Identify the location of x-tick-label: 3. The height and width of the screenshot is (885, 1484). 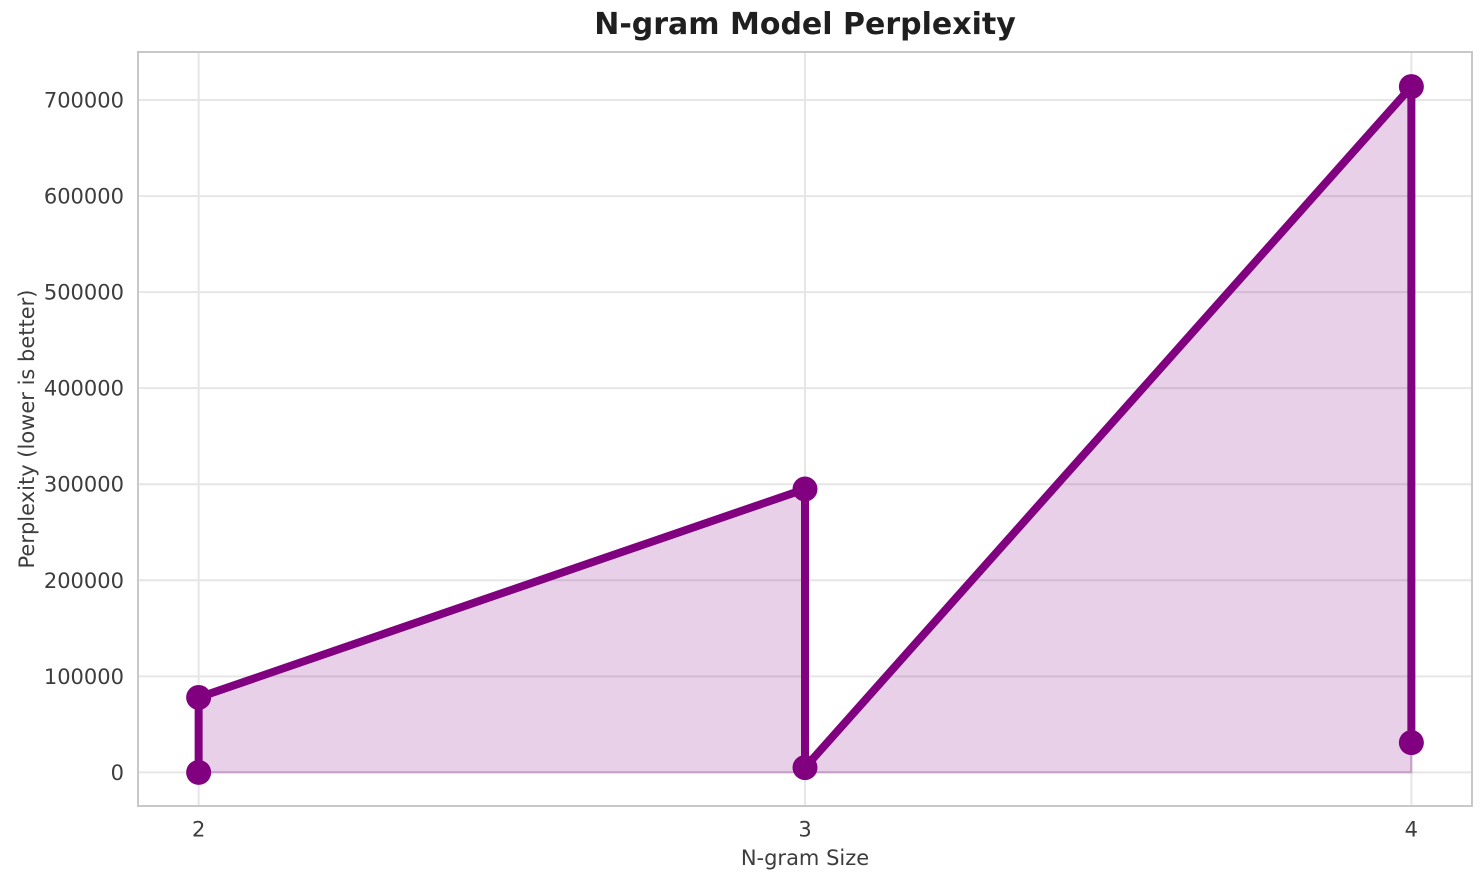
(804, 830).